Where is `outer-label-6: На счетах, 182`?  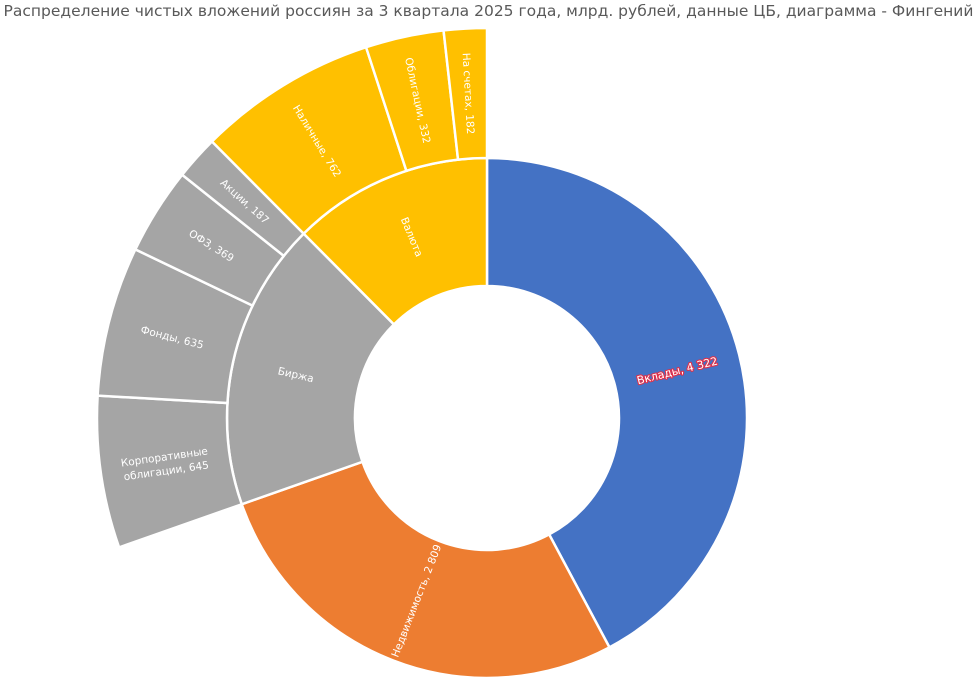 outer-label-6: На счетах, 182 is located at coordinates (468, 93).